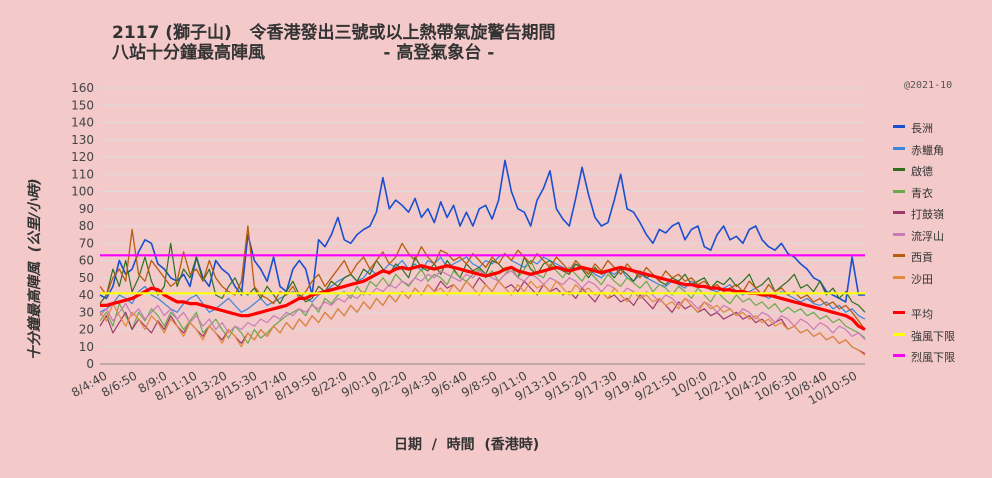  Describe the element at coordinates (928, 85) in the screenshot. I see `copyright-text: @2021-10` at that location.